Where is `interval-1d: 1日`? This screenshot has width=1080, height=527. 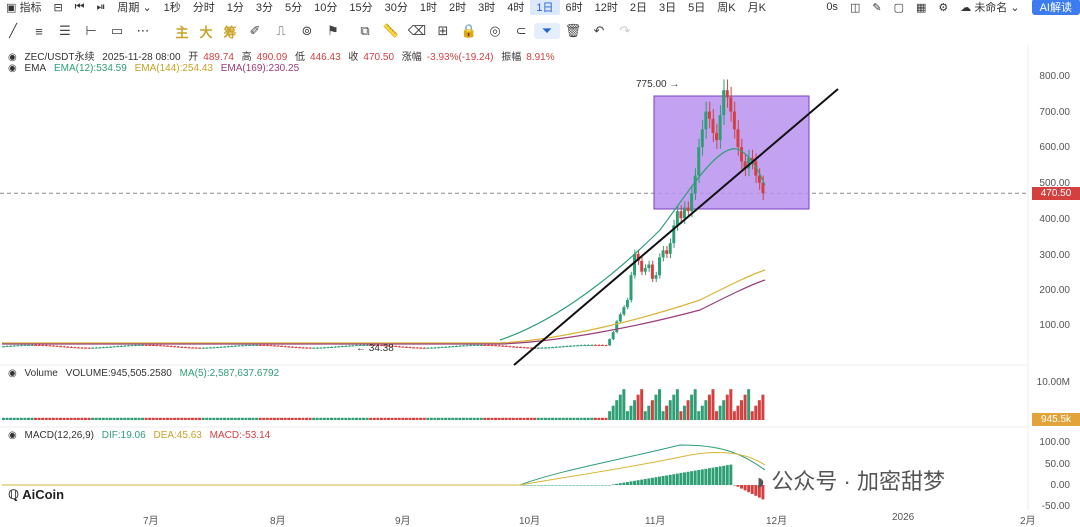
interval-1d: 1日 is located at coordinates (545, 7).